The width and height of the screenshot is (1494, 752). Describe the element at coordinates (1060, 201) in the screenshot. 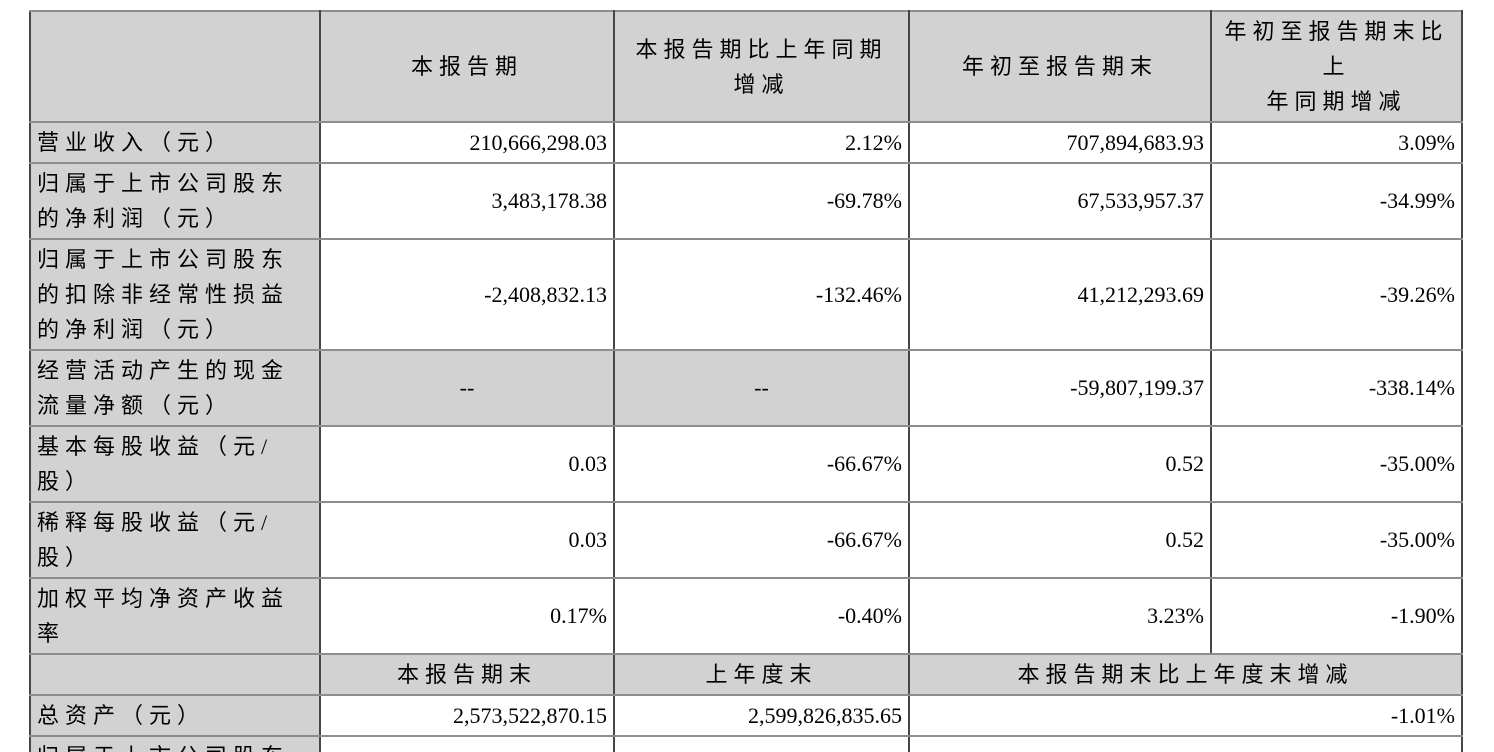

I see `value-ytd: 67,533,957.37` at that location.